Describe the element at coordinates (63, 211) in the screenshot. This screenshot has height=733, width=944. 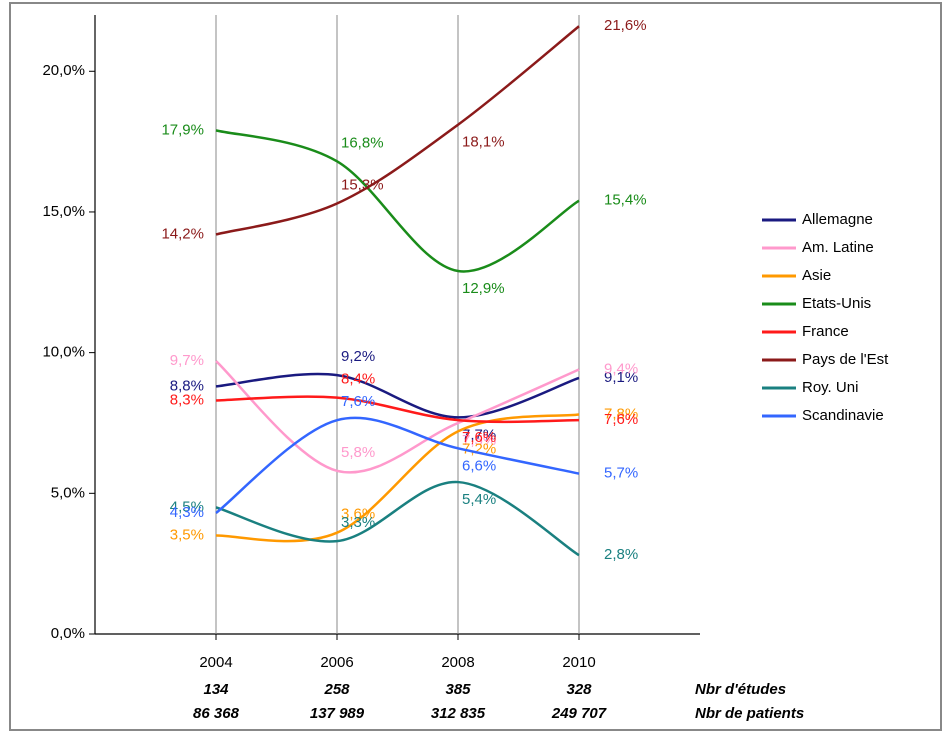
I see `y-tick-label: 15,0%` at that location.